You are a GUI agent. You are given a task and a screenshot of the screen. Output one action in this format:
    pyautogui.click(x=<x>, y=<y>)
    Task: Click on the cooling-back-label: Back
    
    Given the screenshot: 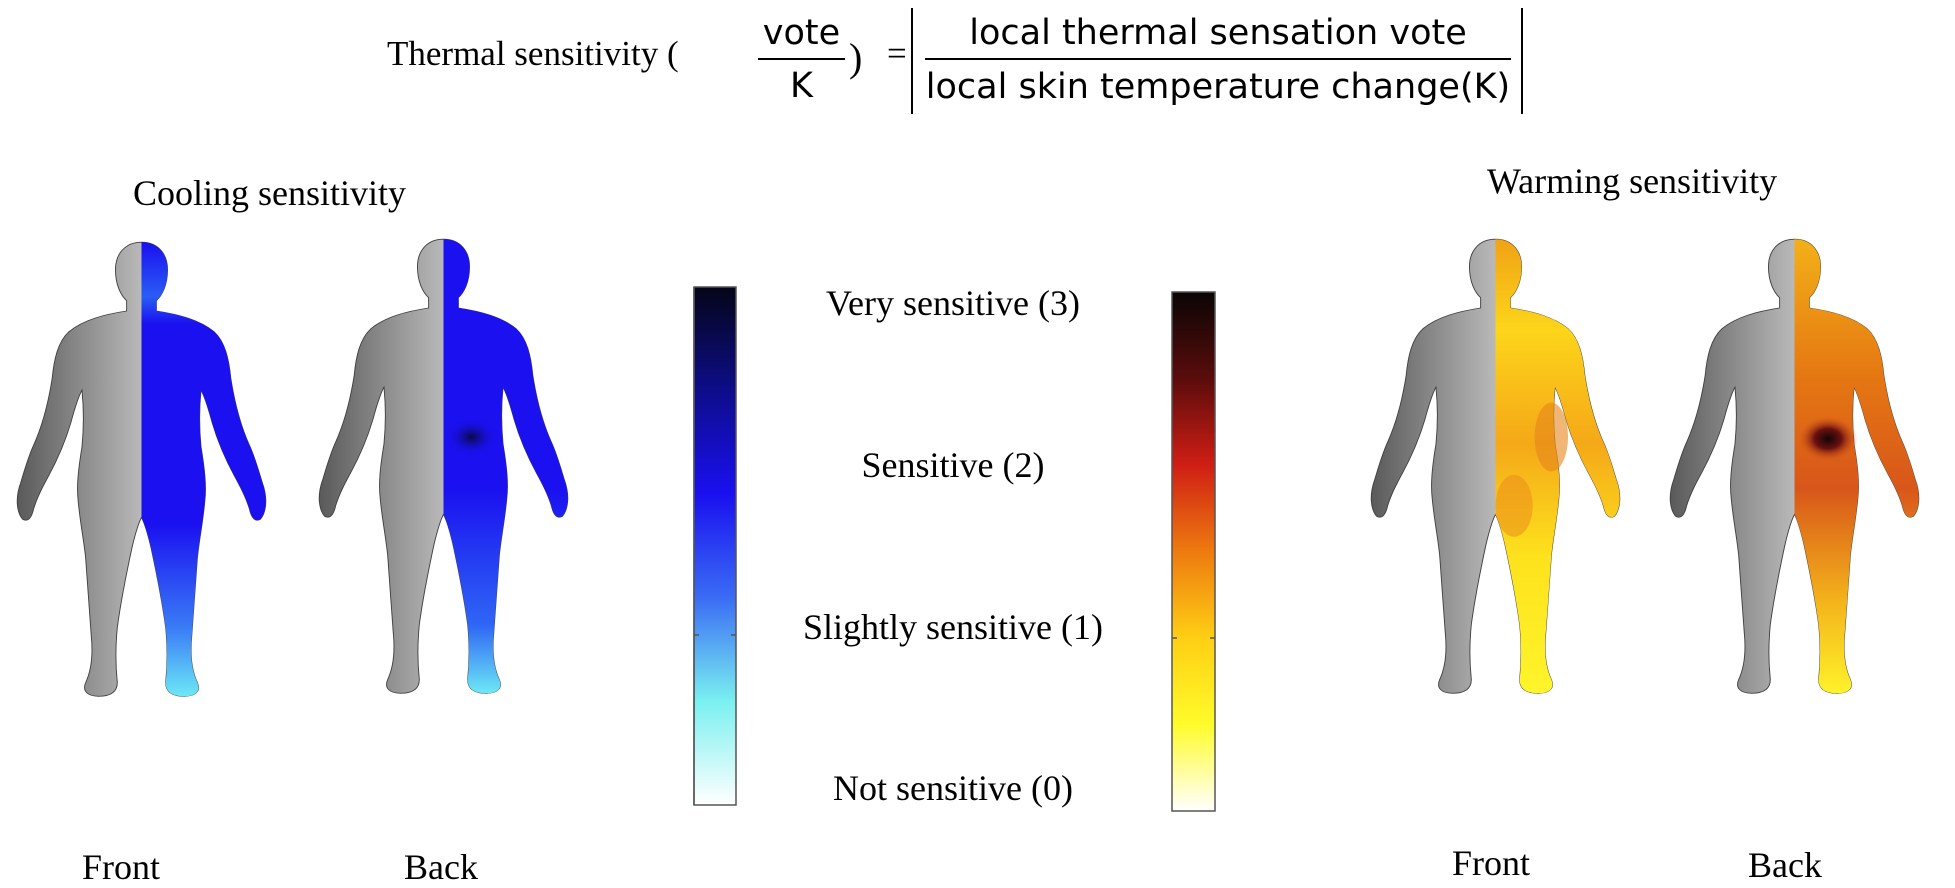 What is the action you would take?
    pyautogui.click(x=441, y=867)
    